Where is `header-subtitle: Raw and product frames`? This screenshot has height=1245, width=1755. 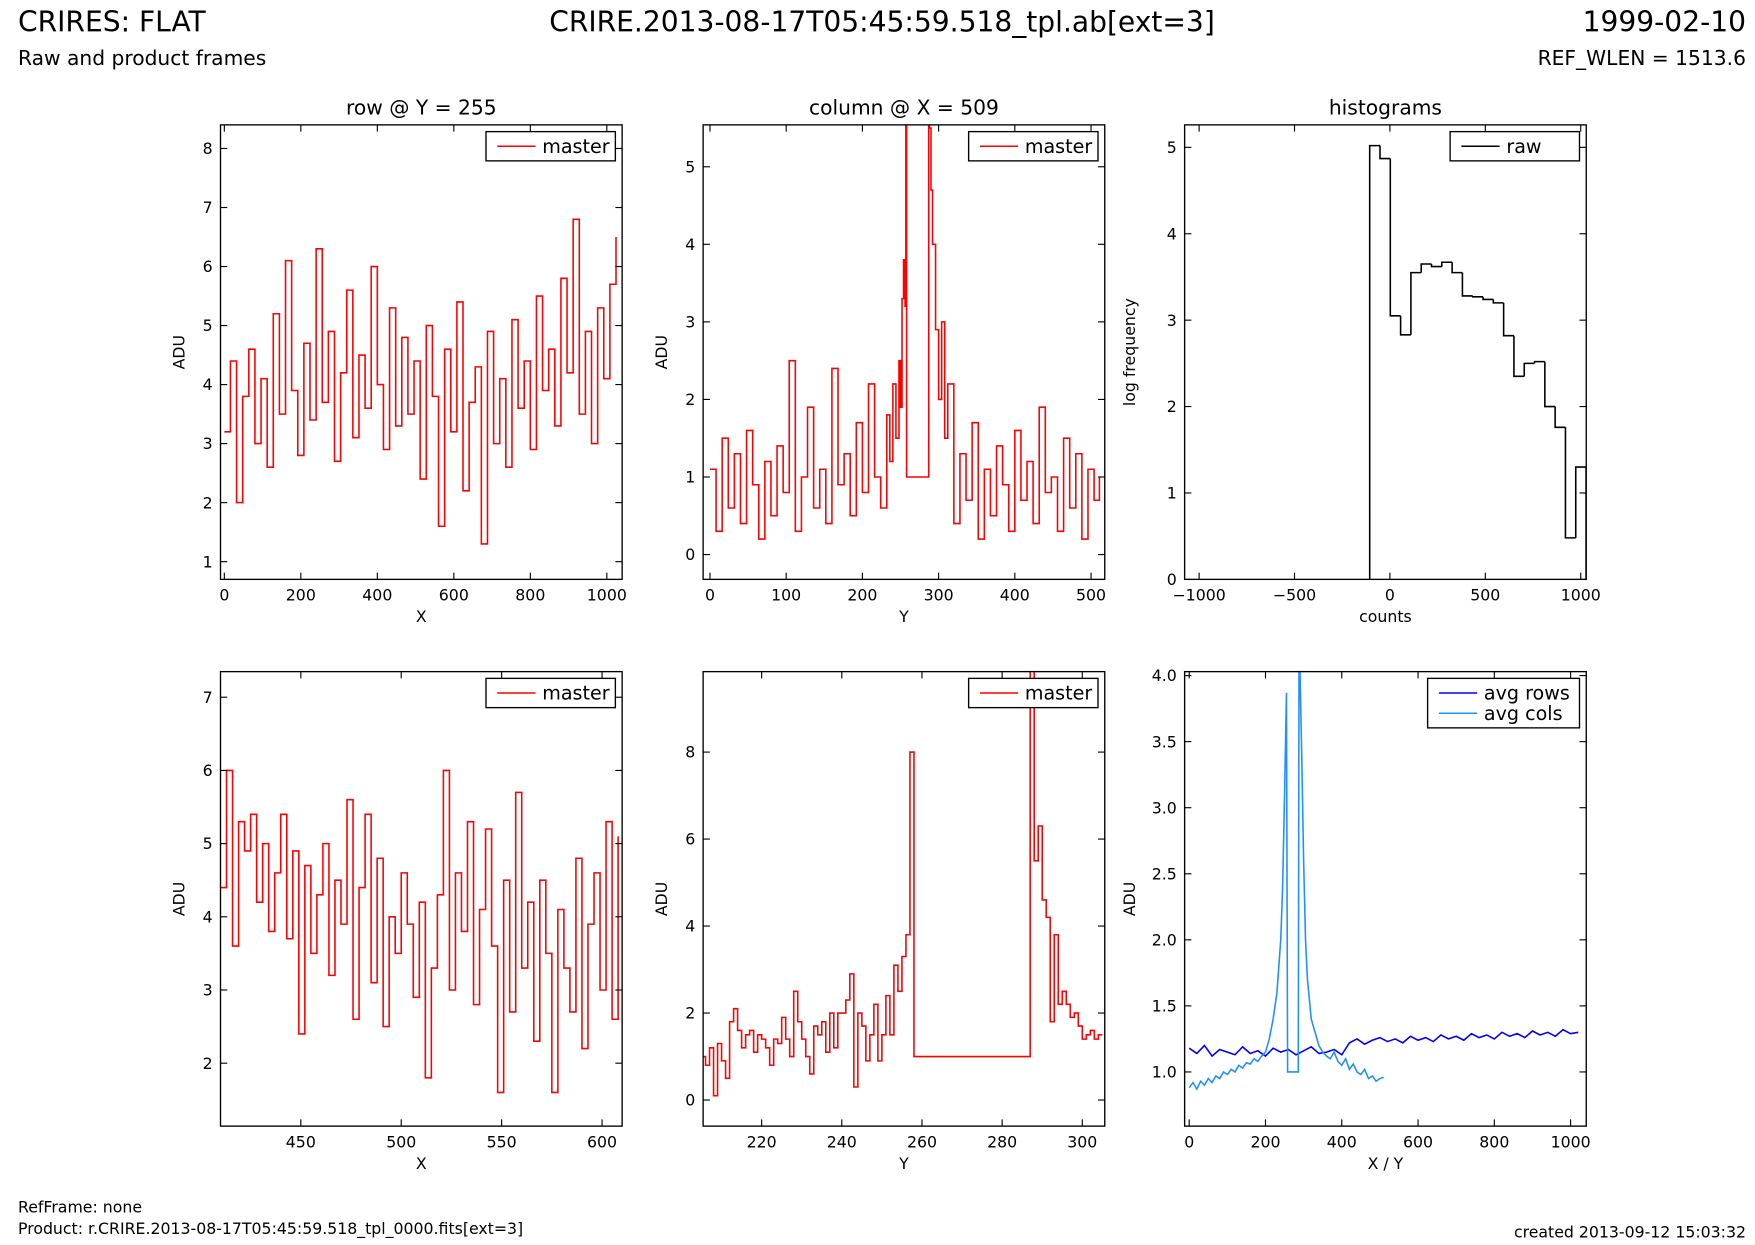
header-subtitle: Raw and product frames is located at coordinates (142, 58).